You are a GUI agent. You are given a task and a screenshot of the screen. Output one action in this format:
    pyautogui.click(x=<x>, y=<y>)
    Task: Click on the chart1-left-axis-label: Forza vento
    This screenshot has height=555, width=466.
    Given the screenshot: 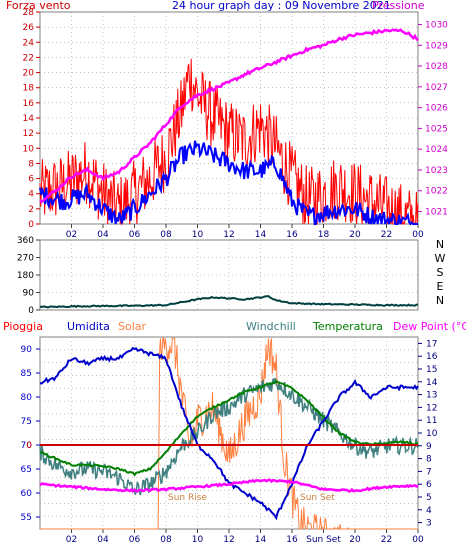 What is the action you would take?
    pyautogui.click(x=38, y=6)
    